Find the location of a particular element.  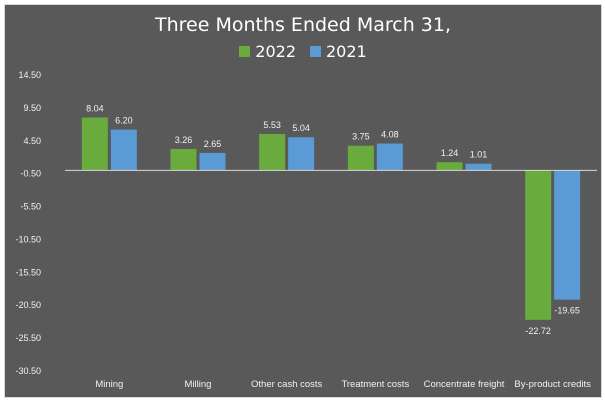

x-tick-label: Treatment costs is located at coordinates (375, 384).